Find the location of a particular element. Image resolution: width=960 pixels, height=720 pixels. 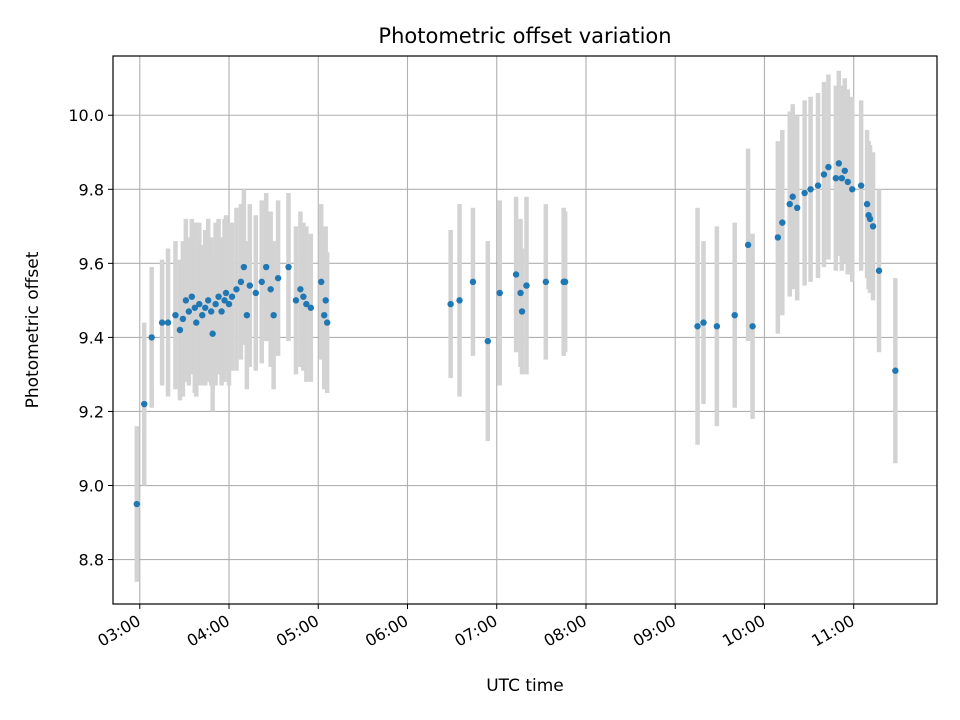

y-tick-label: 9.6 is located at coordinates (91, 263).